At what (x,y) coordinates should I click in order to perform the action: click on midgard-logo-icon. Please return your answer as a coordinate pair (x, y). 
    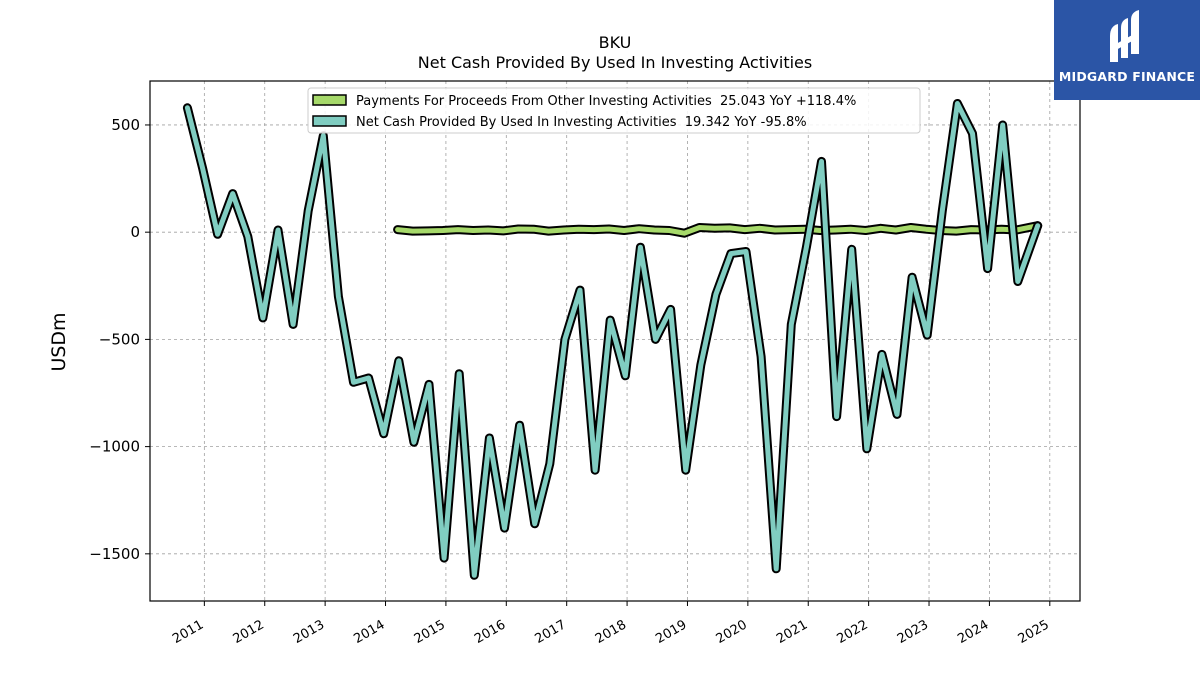
    Looking at the image, I should click on (1124, 36).